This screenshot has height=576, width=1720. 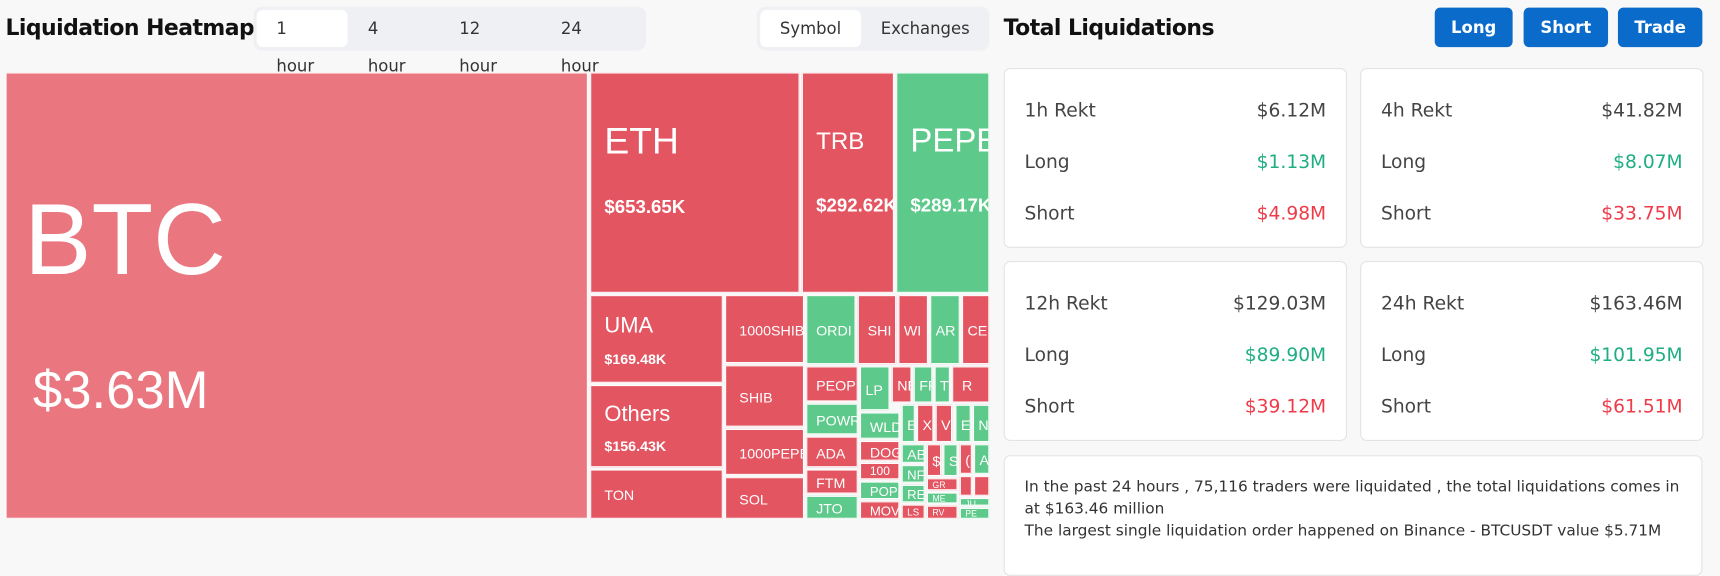 What do you see at coordinates (695, 182) in the screenshot?
I see `treemap-tile-eth: ETH $653.65K` at bounding box center [695, 182].